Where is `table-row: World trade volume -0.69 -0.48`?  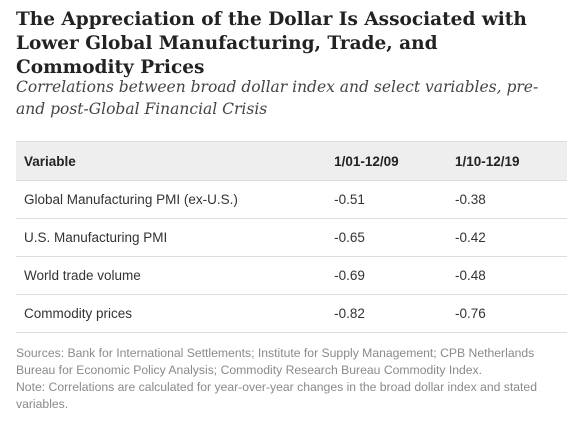
table-row: World trade volume -0.69 -0.48 is located at coordinates (291, 275).